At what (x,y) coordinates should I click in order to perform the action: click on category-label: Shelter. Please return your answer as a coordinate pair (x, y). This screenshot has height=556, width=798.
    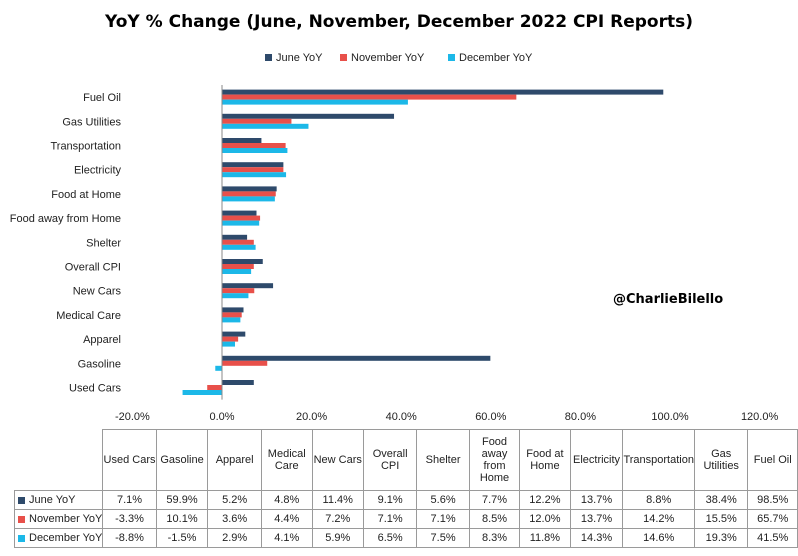
    Looking at the image, I should click on (103, 243).